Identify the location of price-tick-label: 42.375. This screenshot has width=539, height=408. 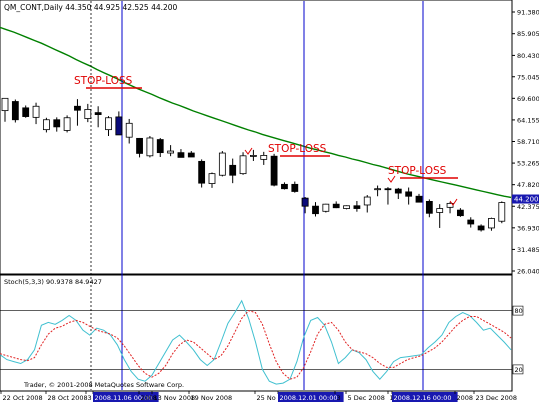
(528, 207).